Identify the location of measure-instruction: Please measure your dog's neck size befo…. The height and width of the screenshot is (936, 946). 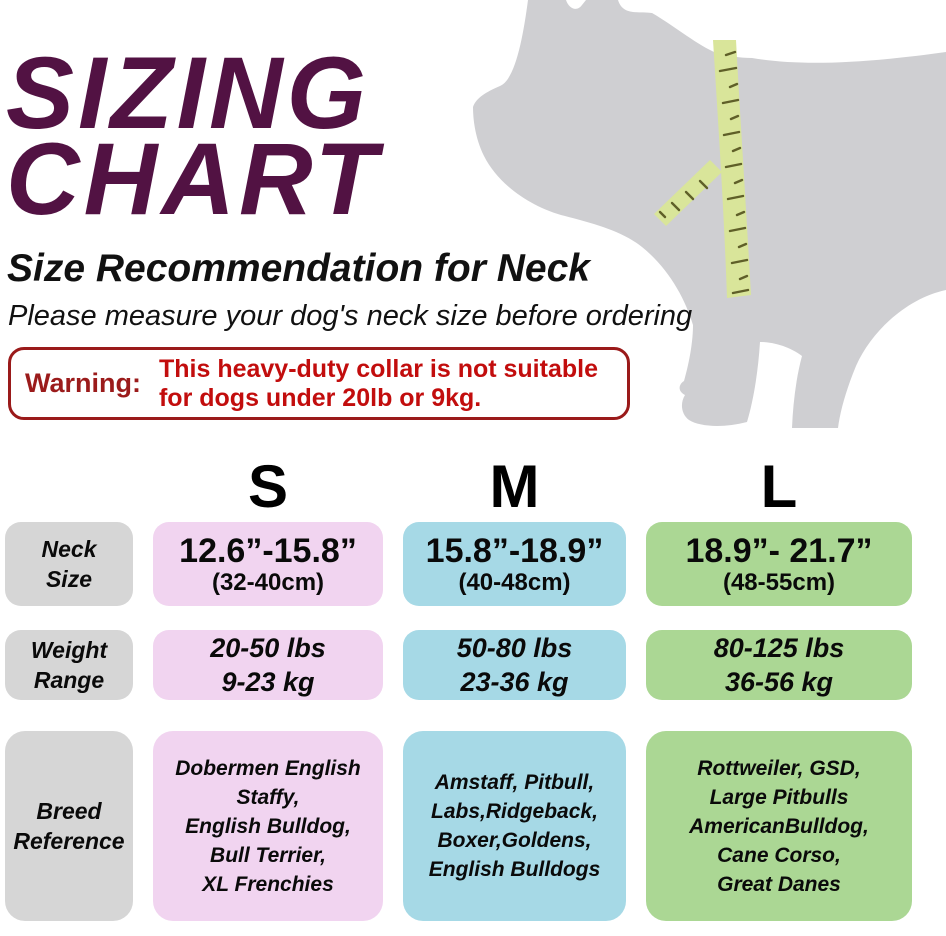
(350, 316).